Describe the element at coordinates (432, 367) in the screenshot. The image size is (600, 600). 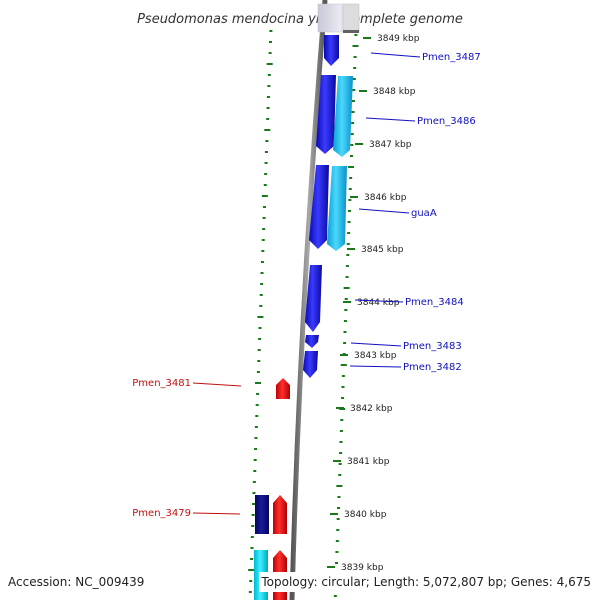
I see `gene-label: Pmen_3482` at that location.